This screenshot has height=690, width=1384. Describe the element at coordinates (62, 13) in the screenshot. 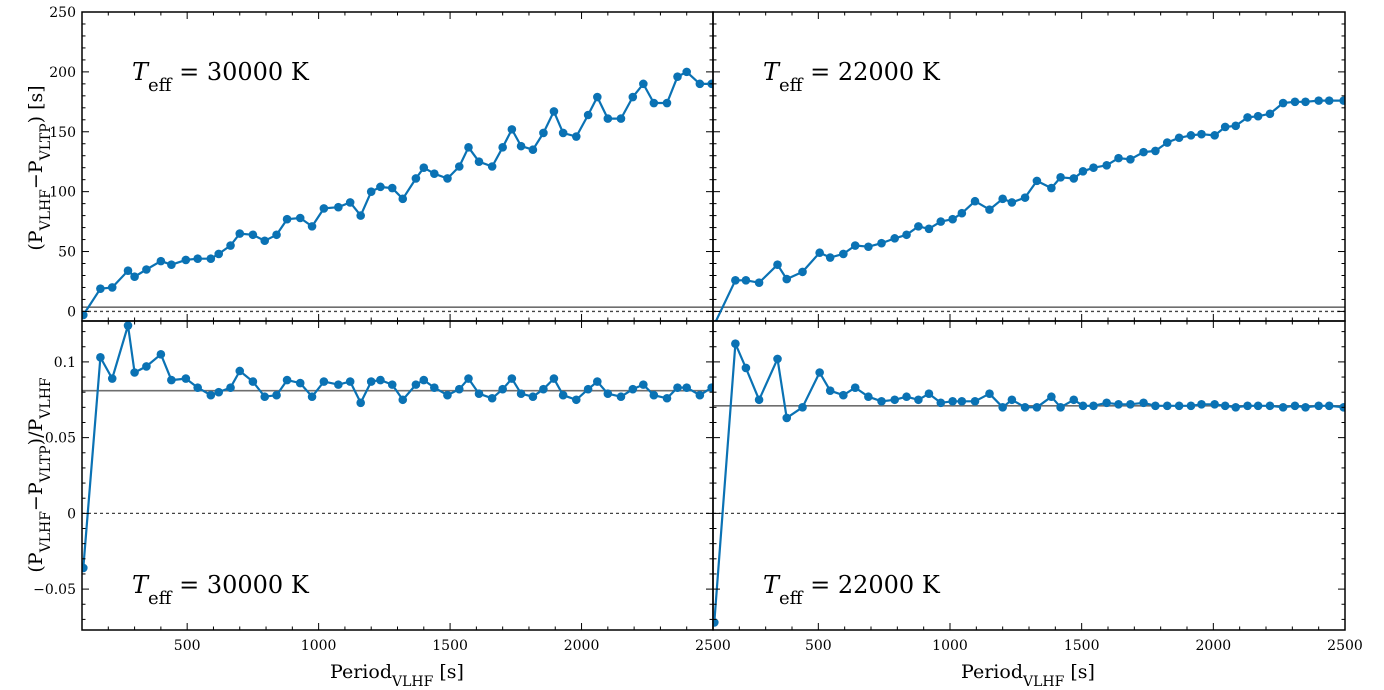

I see `y-tick-label: 250` at that location.